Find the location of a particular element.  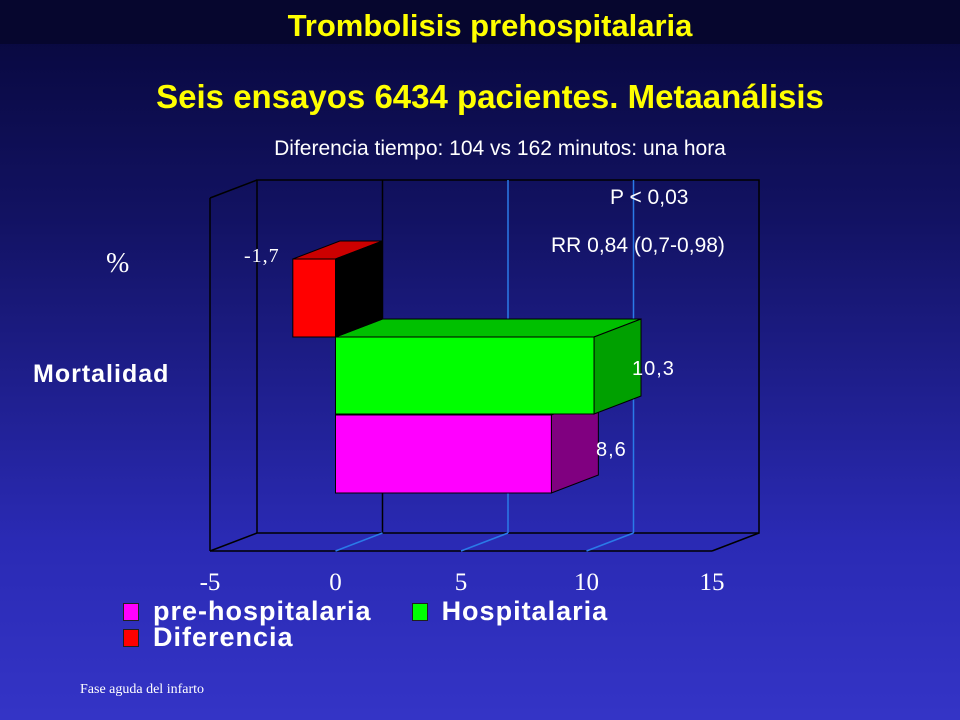

footer-note: Fase aguda del infarto is located at coordinates (142, 689).